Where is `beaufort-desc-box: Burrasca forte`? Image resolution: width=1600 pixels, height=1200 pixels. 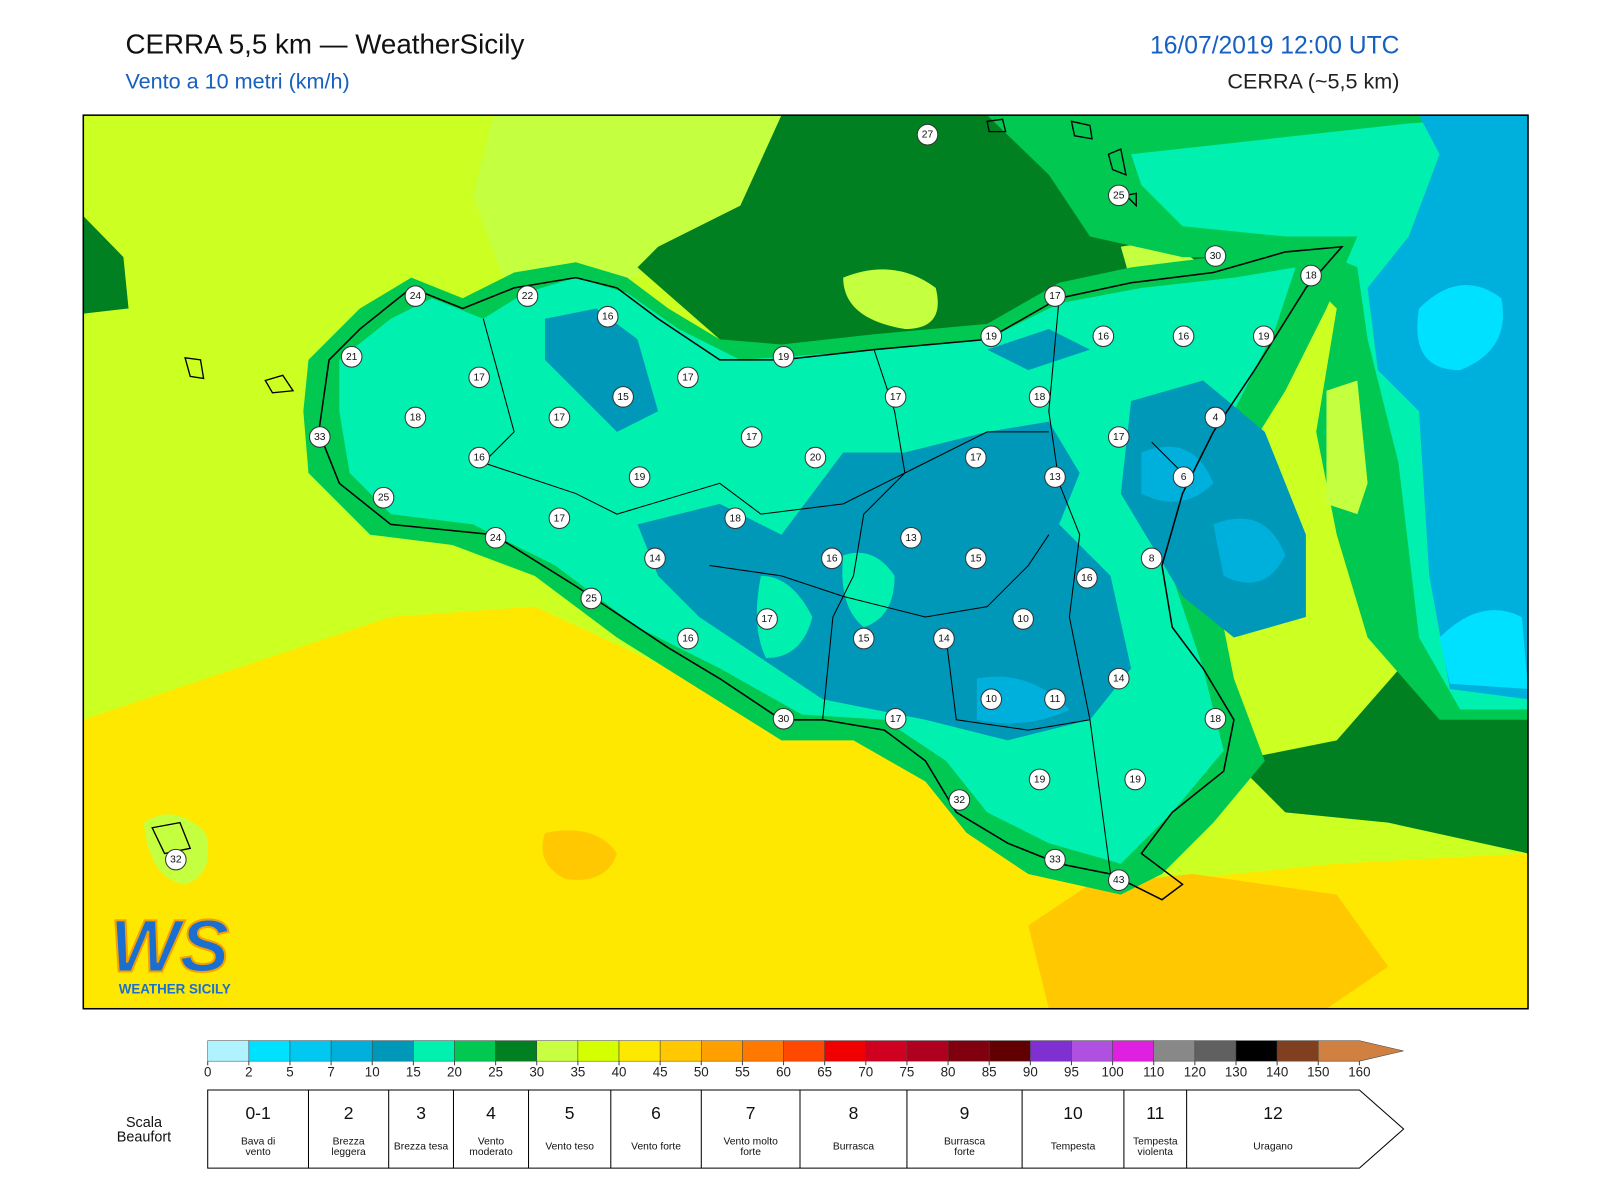 beaufort-desc-box: Burrasca forte is located at coordinates (964, 1147).